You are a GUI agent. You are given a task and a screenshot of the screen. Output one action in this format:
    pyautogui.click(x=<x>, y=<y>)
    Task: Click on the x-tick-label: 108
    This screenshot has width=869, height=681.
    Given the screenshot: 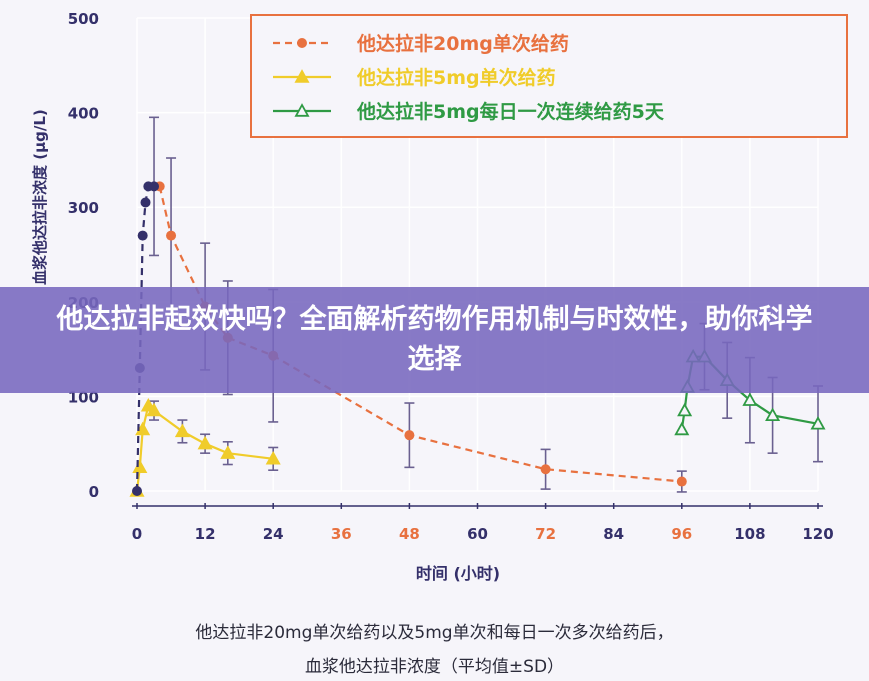 What is the action you would take?
    pyautogui.click(x=749, y=534)
    